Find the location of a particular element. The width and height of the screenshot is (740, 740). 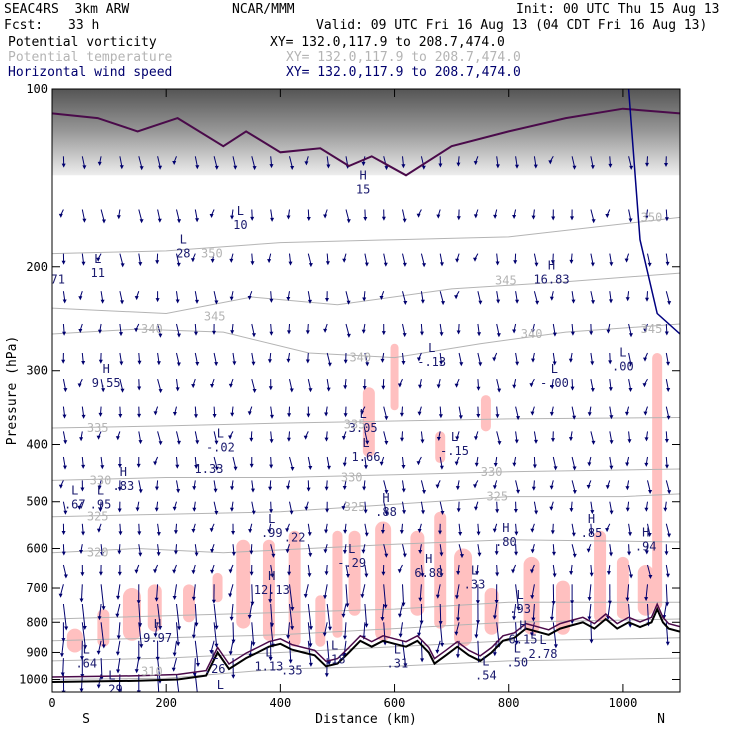

theta-label: 340 is located at coordinates (360, 358).